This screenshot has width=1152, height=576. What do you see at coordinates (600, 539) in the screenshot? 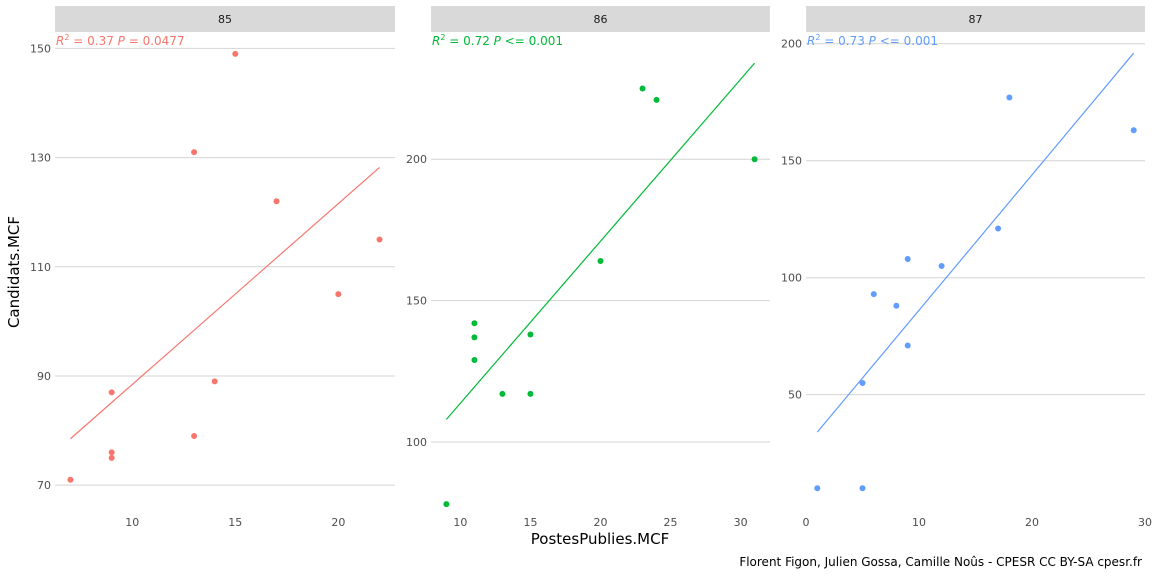
I see `x-axis-title: PostesPublies.MCF` at bounding box center [600, 539].